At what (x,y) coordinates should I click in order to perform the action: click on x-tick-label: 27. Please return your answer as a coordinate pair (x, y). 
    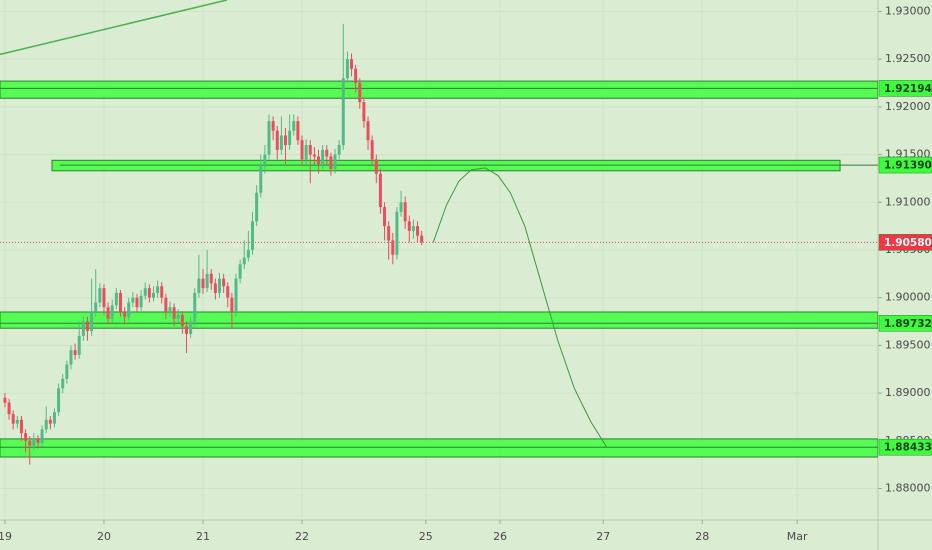
    Looking at the image, I should click on (603, 536).